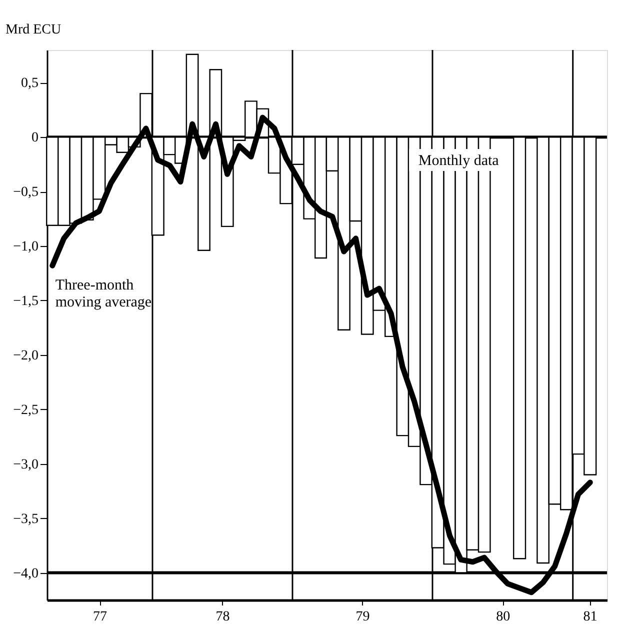 This screenshot has width=644, height=633. What do you see at coordinates (100, 617) in the screenshot?
I see `x-tick-label: 77` at bounding box center [100, 617].